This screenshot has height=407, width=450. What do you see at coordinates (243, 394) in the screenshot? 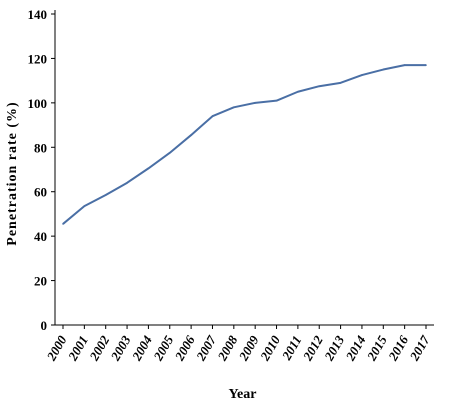
I see `x-axis-title: Year` at bounding box center [243, 394].